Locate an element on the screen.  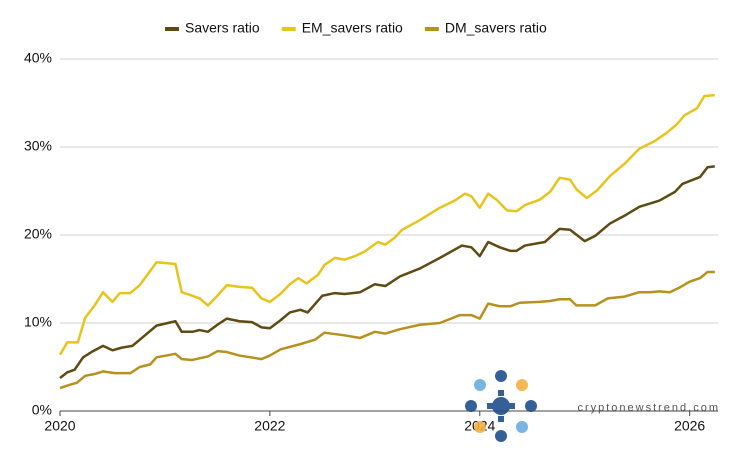
y-tick-label: 30% is located at coordinates (38, 146).